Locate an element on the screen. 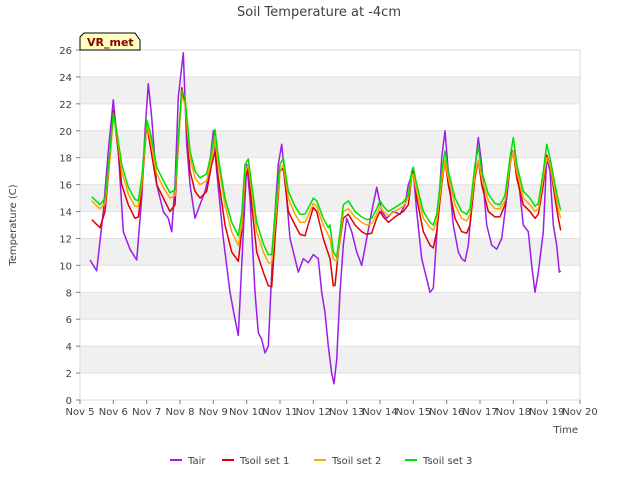 The image size is (640, 484). y-tick-label: 10 is located at coordinates (65, 266).